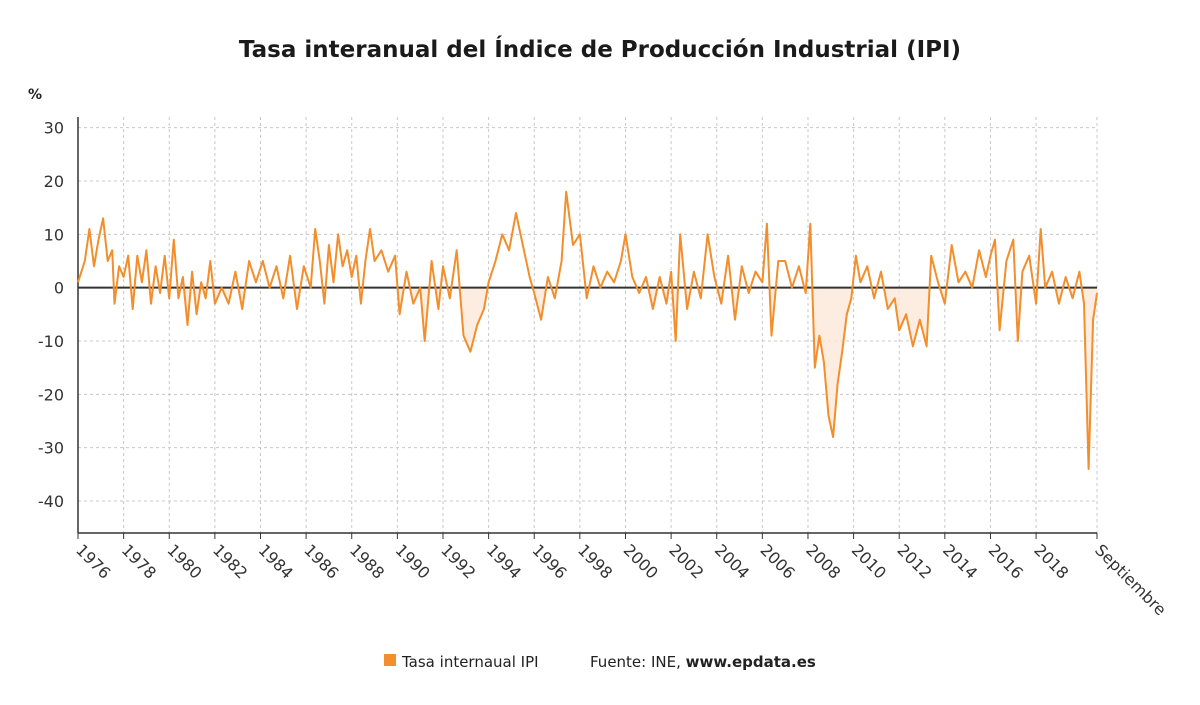 The image size is (1200, 705). I want to click on x-tick-label: 2016, so click(1006, 561).